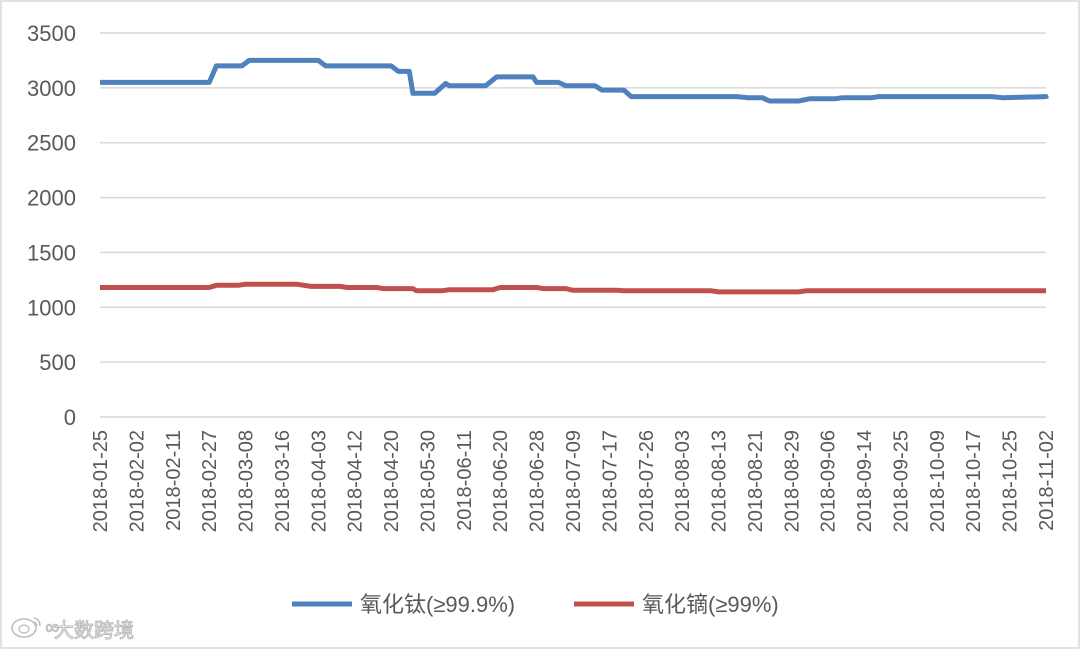  I want to click on x-tick-label: 2018-06-11, so click(465, 480).